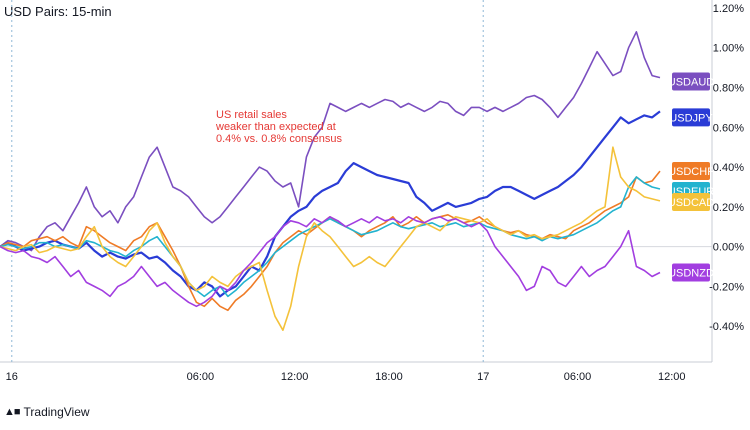 This screenshot has height=430, width=750. I want to click on y-tick-label: -0.20%, so click(726, 287).